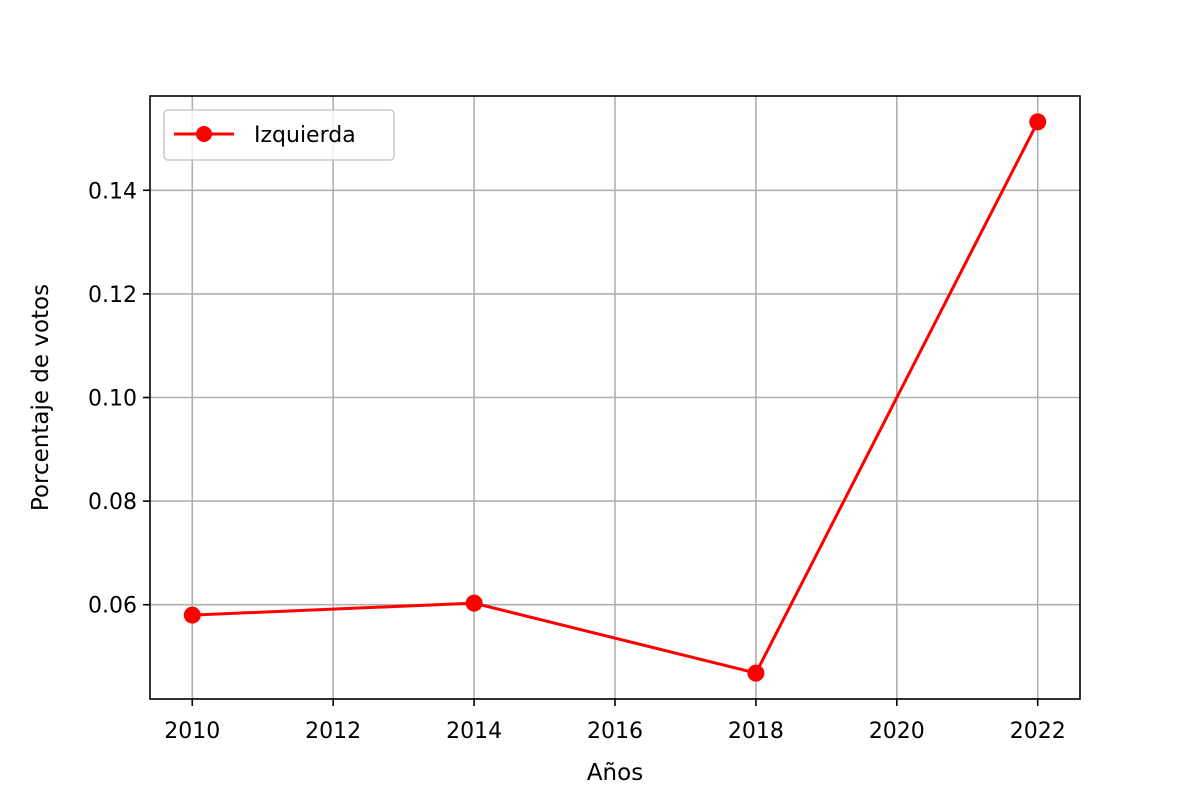 Image resolution: width=1200 pixels, height=800 pixels. Describe the element at coordinates (615, 773) in the screenshot. I see `x-axis-title: Años` at that location.